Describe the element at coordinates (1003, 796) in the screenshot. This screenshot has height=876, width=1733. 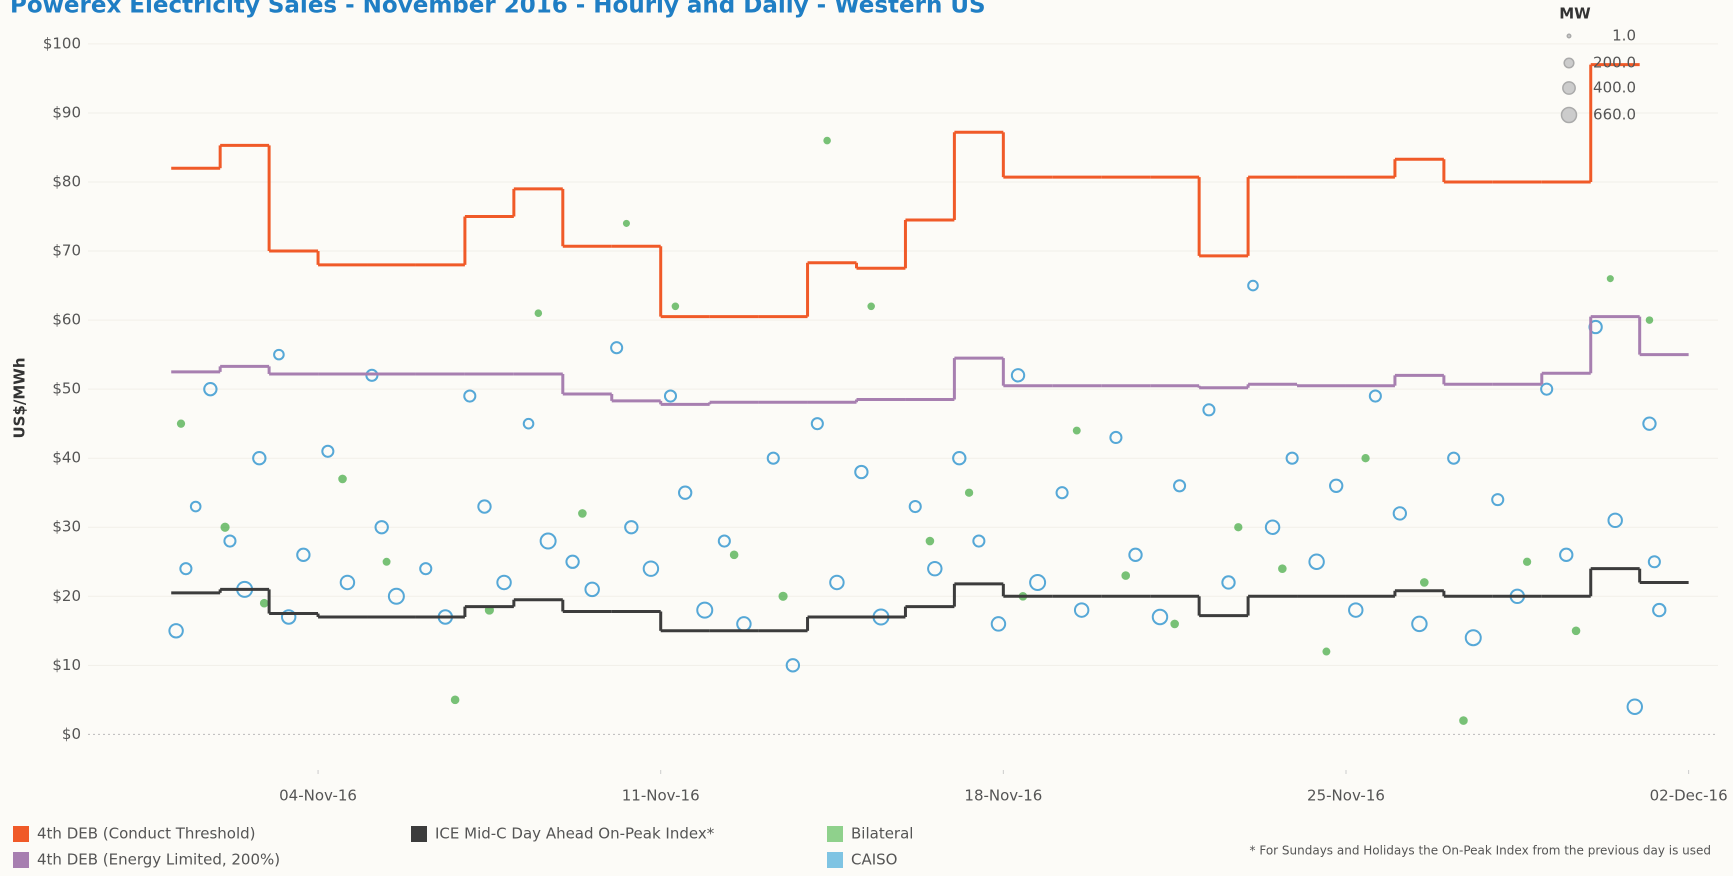
I see `x-tick-label: 18-Nov-16` at that location.